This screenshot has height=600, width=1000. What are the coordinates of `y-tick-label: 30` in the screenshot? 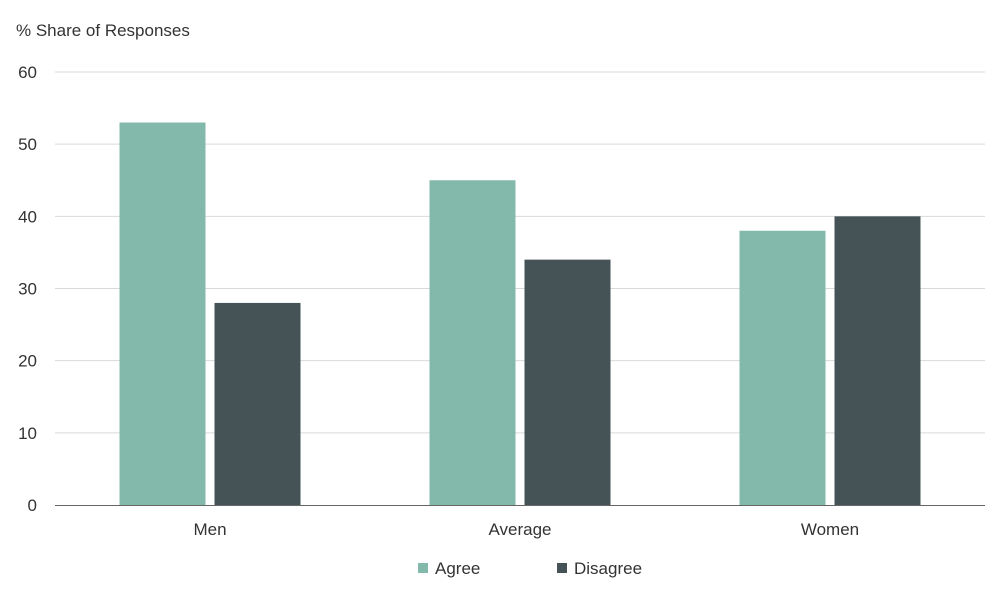 It's located at (27, 289).